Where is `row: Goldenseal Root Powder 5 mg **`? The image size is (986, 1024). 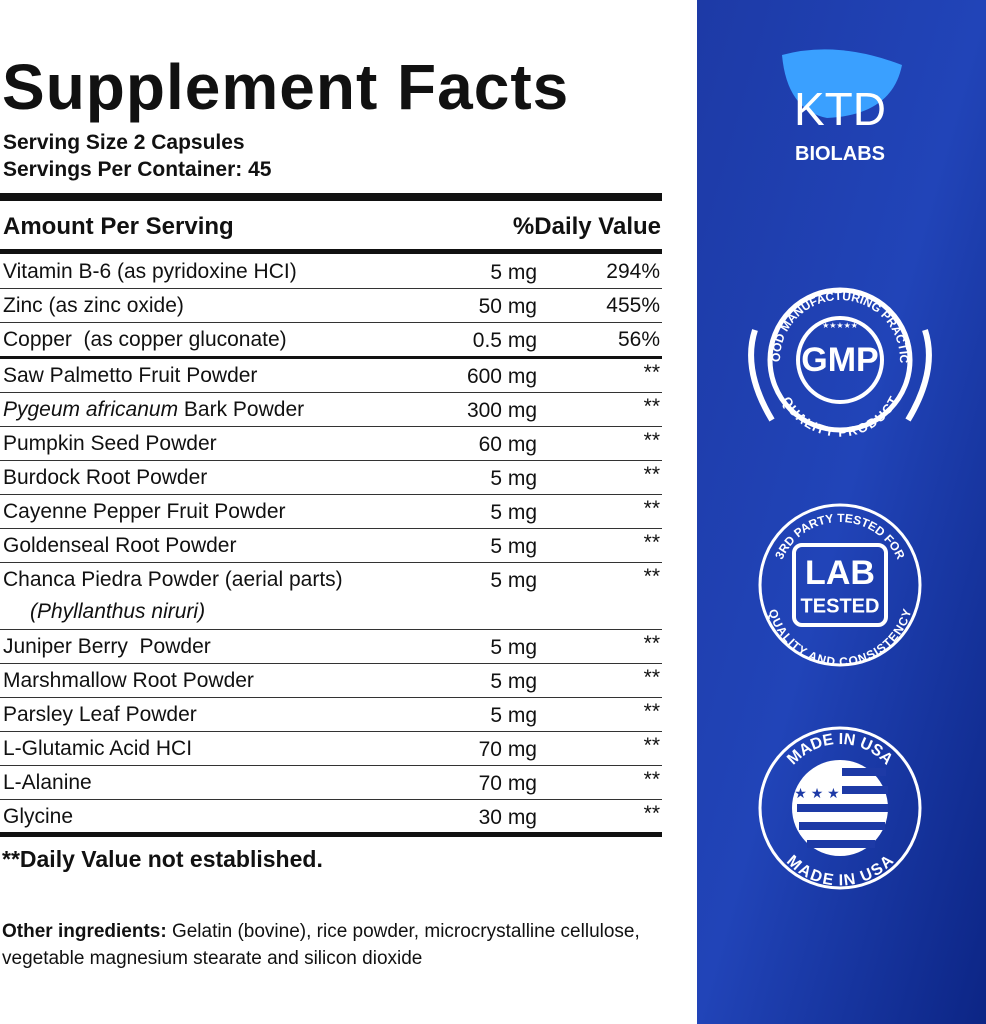 row: Goldenseal Root Powder 5 mg ** is located at coordinates (331, 546).